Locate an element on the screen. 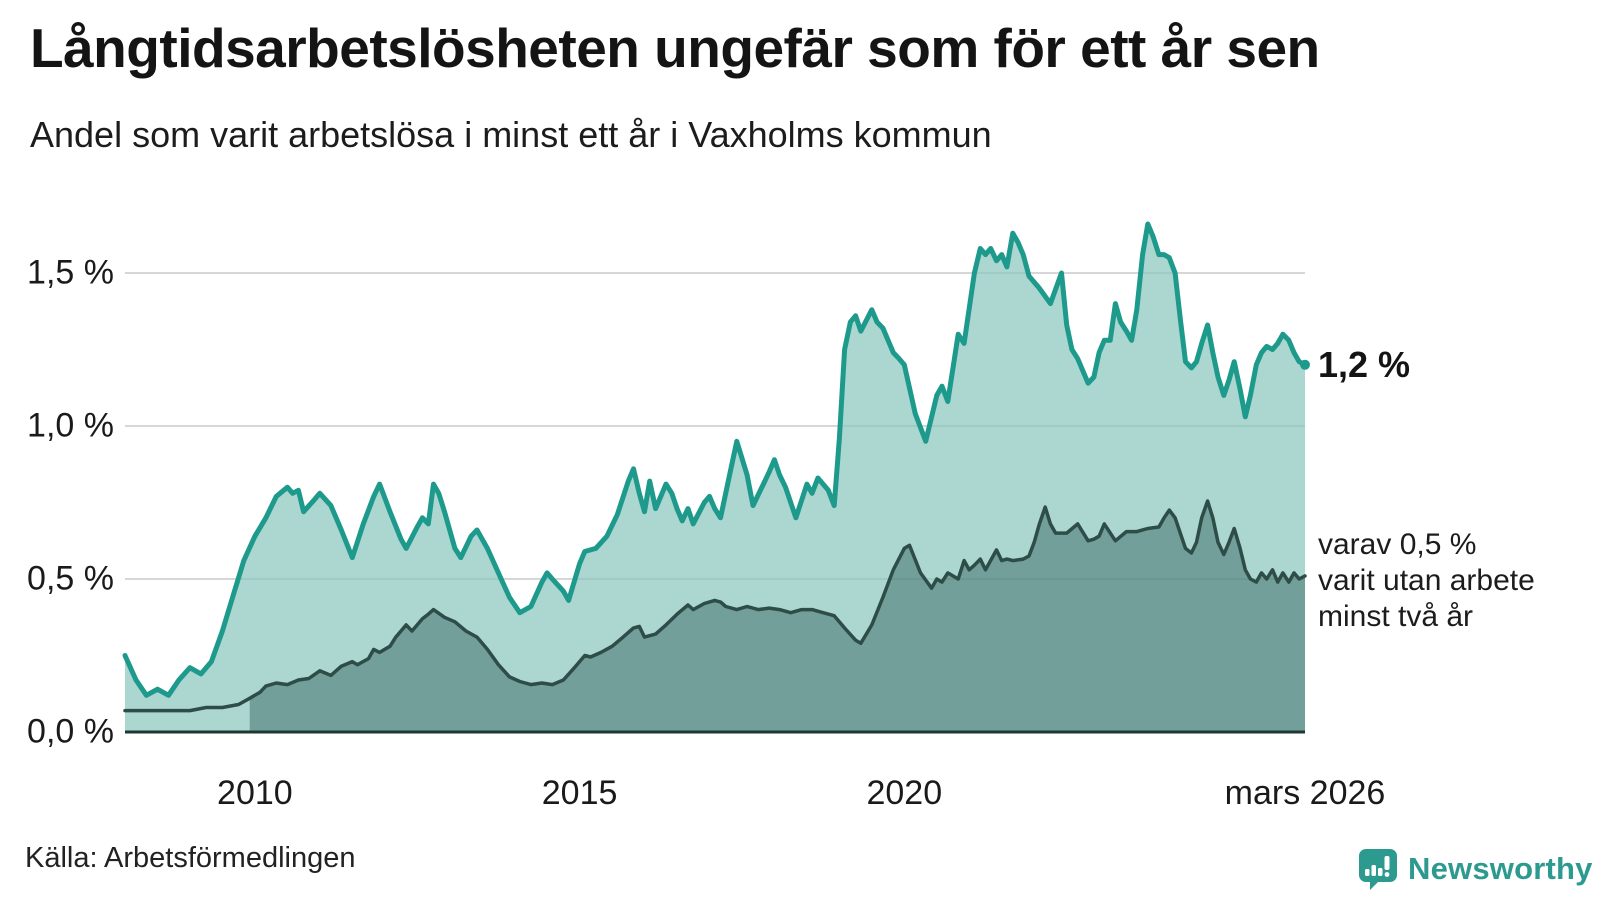 This screenshot has height=900, width=1600. y-axis-tick-label: 1,0 % is located at coordinates (70, 425).